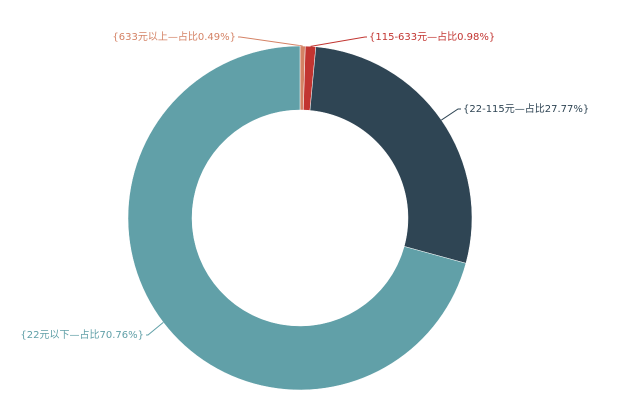  What do you see at coordinates (174, 36) in the screenshot?
I see `slice-label: {633元以上—占比0.49%}` at bounding box center [174, 36].